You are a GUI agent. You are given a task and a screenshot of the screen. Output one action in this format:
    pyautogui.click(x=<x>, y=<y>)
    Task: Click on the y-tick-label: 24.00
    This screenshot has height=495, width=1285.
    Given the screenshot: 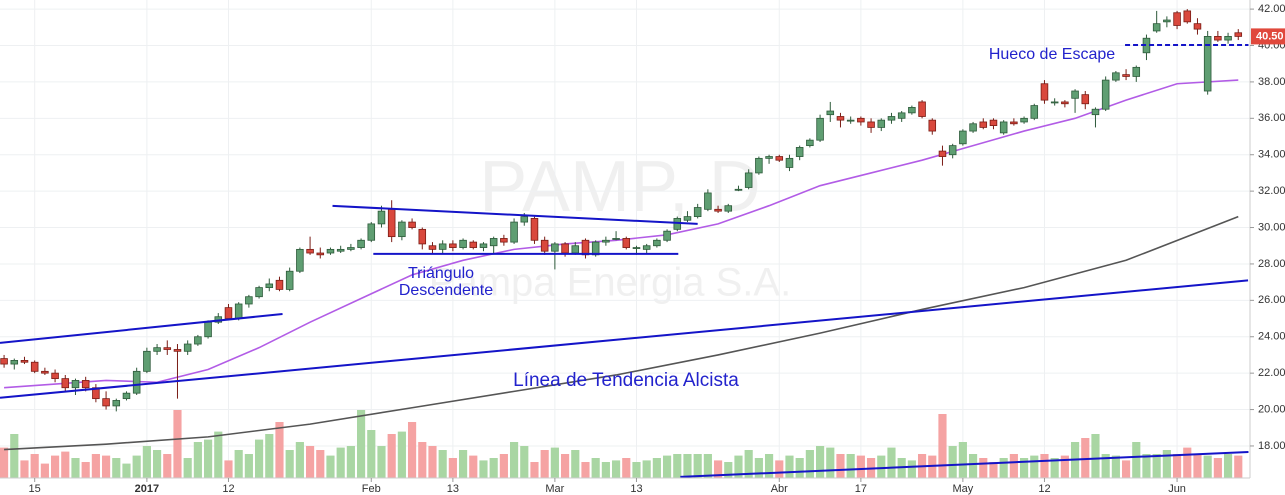 What is the action you would take?
    pyautogui.click(x=1271, y=337)
    